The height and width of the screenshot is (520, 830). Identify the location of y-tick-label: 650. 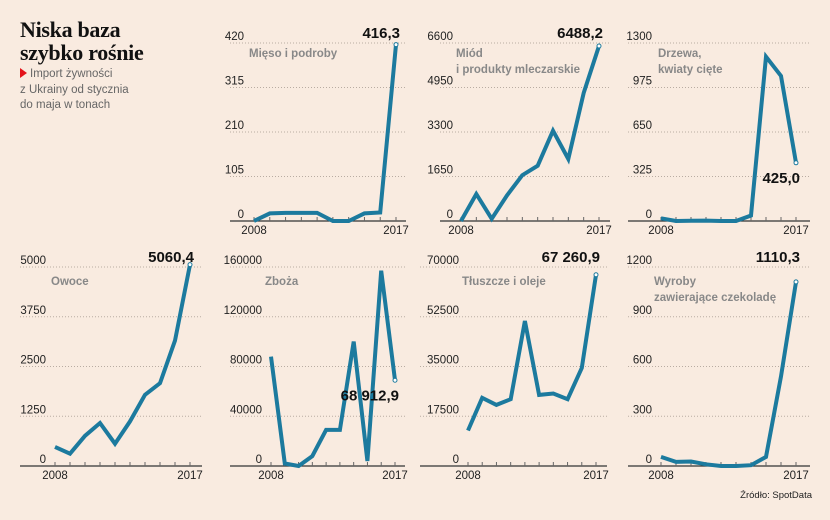
(642, 126).